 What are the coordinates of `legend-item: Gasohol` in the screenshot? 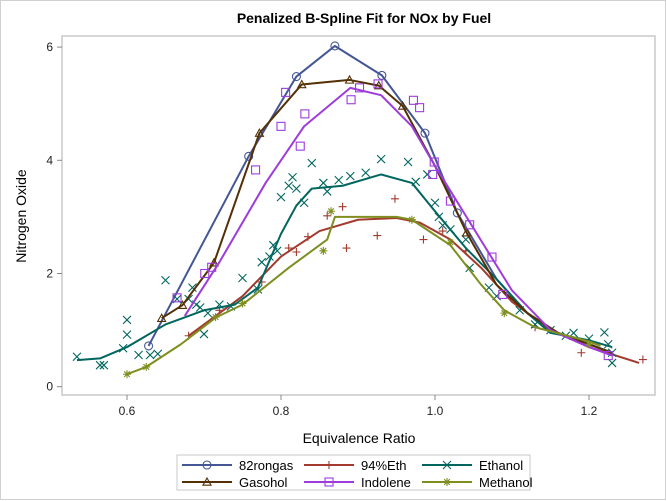 It's located at (235, 482).